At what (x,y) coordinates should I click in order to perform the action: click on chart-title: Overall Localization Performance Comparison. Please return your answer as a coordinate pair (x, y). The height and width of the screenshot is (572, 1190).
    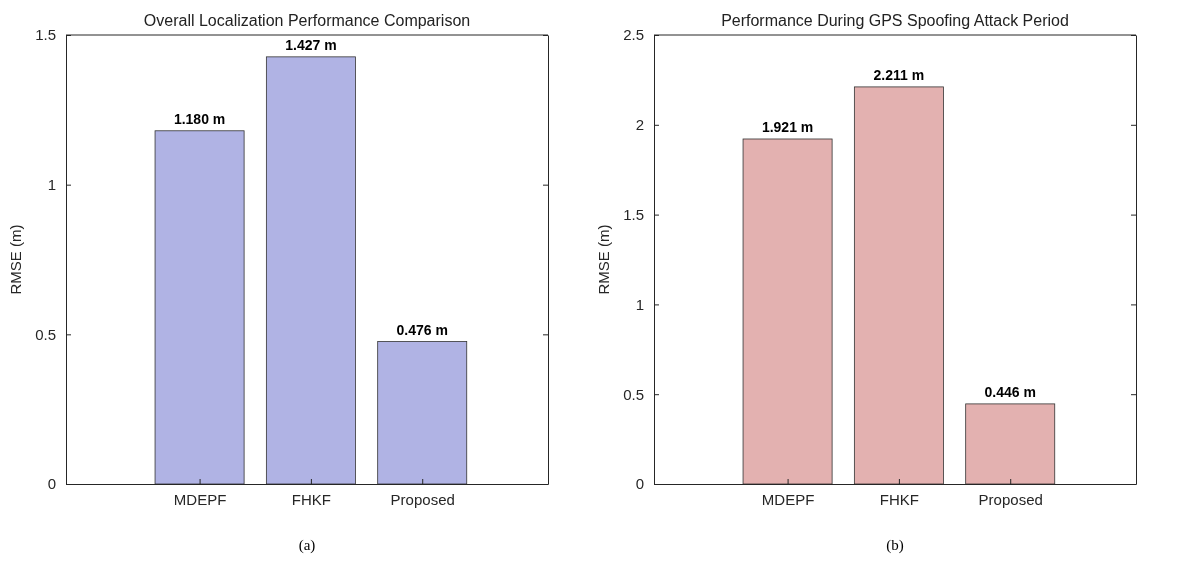
    Looking at the image, I should click on (307, 20).